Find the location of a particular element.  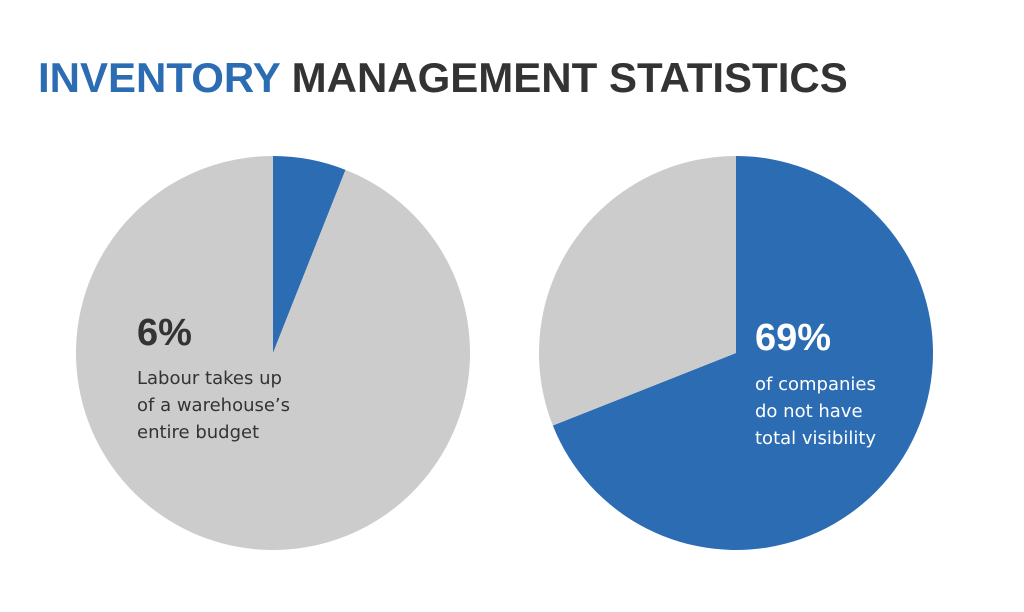

title-rest: MANAGEMENT STATISTICS is located at coordinates (570, 77).